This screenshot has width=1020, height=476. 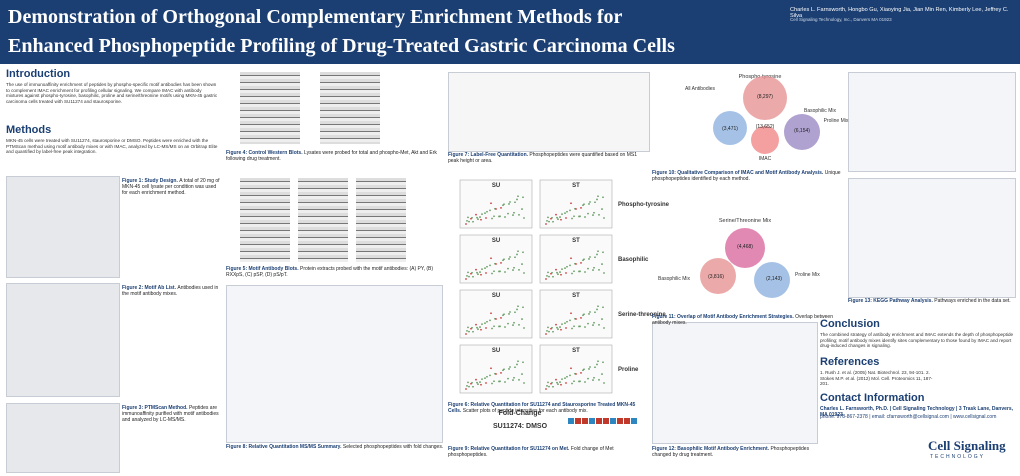 I want to click on venn-label: IMAC, so click(x=765, y=159).